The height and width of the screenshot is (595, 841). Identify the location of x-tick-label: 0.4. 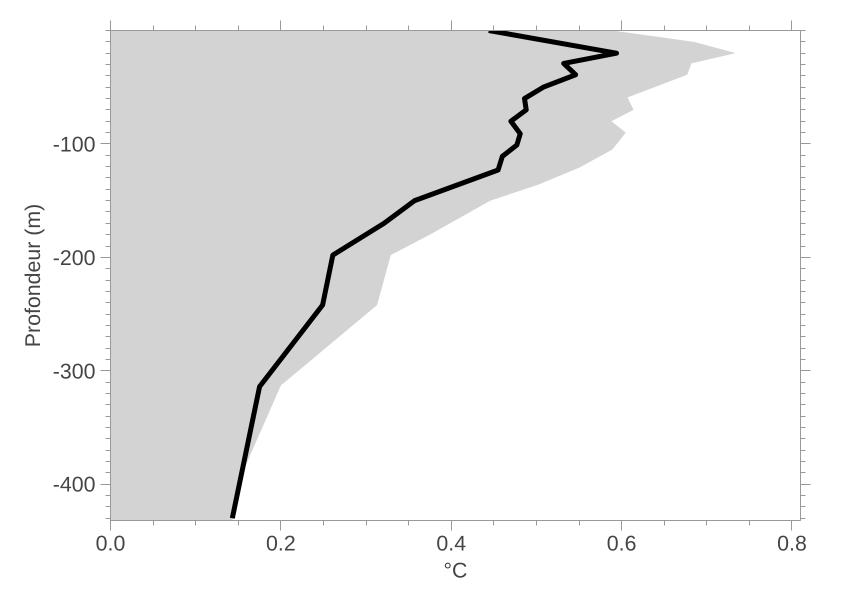
(451, 544).